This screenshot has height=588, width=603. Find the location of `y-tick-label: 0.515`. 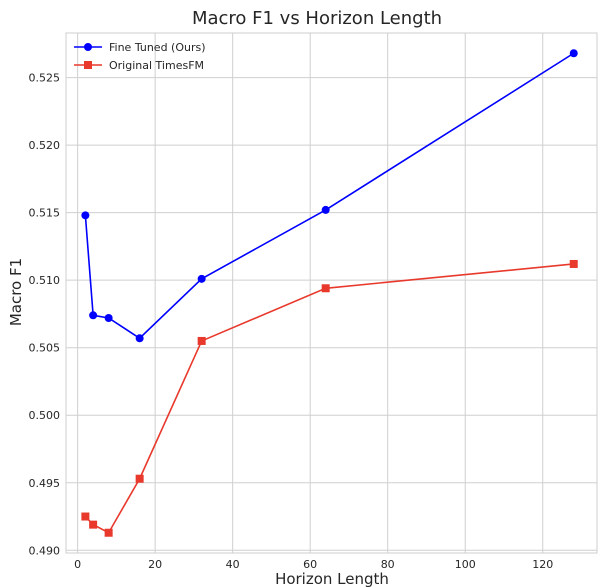

y-tick-label: 0.515 is located at coordinates (45, 213).